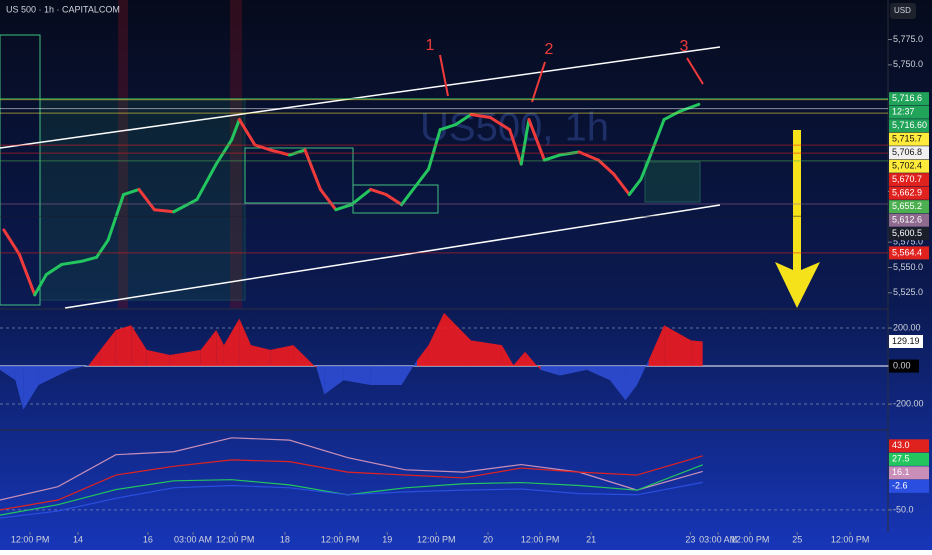 The height and width of the screenshot is (555, 932). I want to click on last-value-label: 129.19, so click(906, 341).